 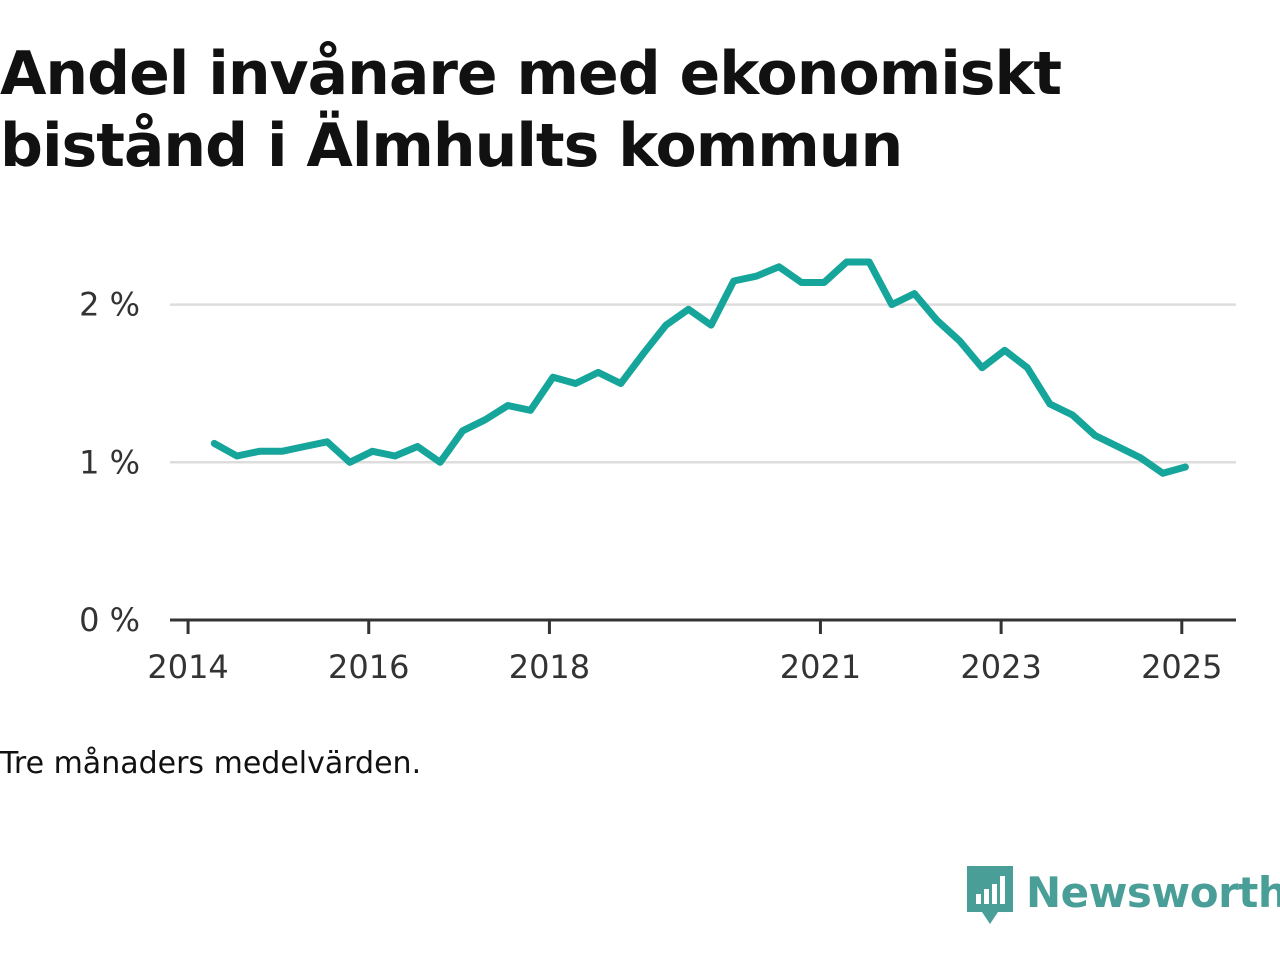 What do you see at coordinates (703, 383) in the screenshot?
I see `gridlines` at bounding box center [703, 383].